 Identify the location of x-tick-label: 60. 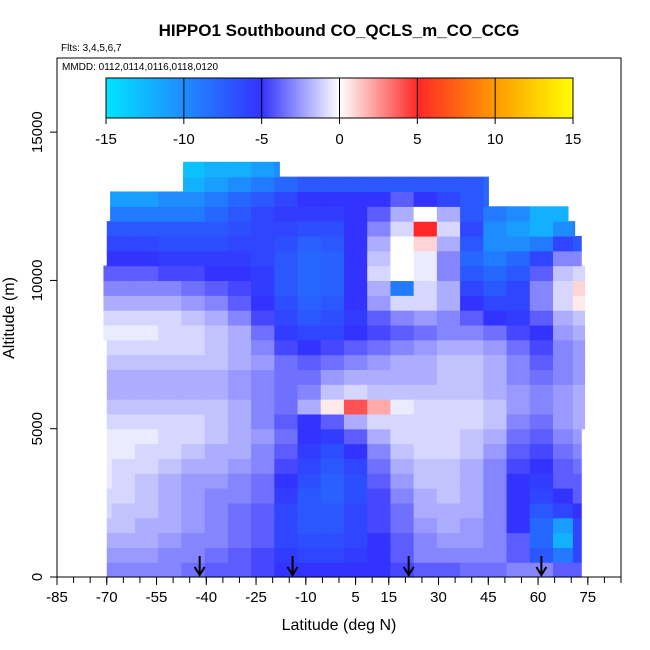
(538, 597).